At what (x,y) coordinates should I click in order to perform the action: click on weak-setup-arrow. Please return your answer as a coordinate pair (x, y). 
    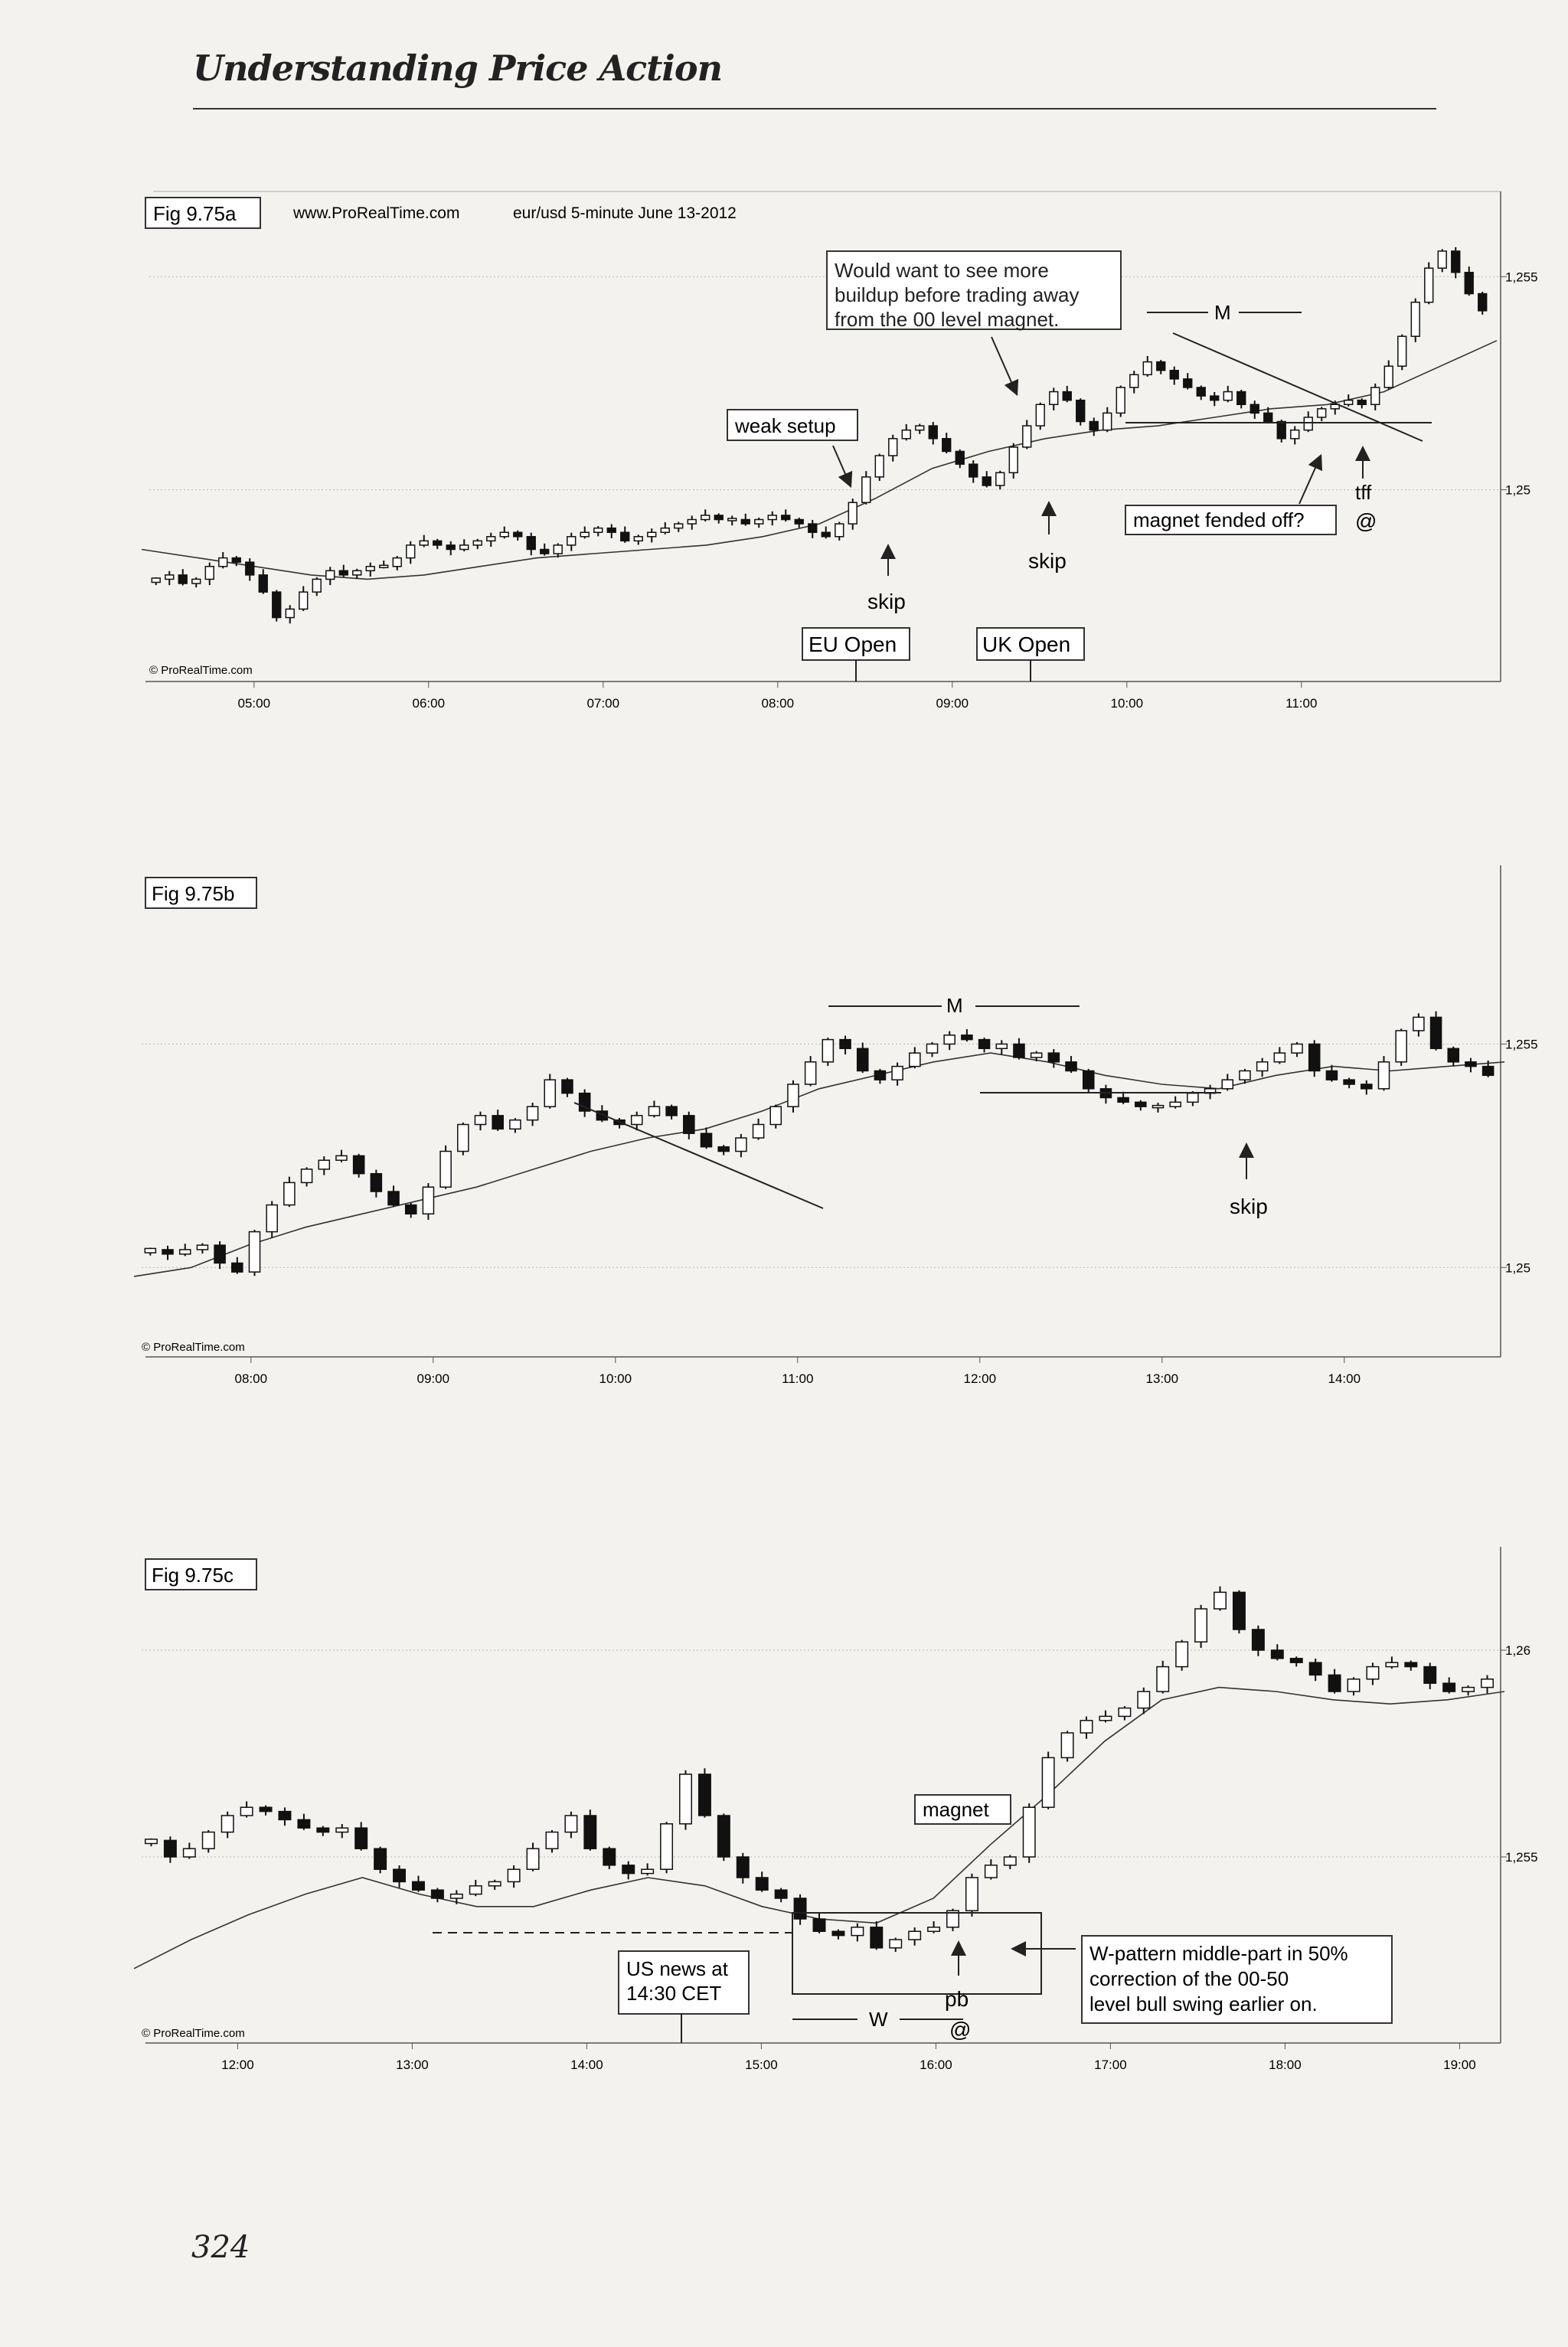
    Looking at the image, I should click on (842, 467).